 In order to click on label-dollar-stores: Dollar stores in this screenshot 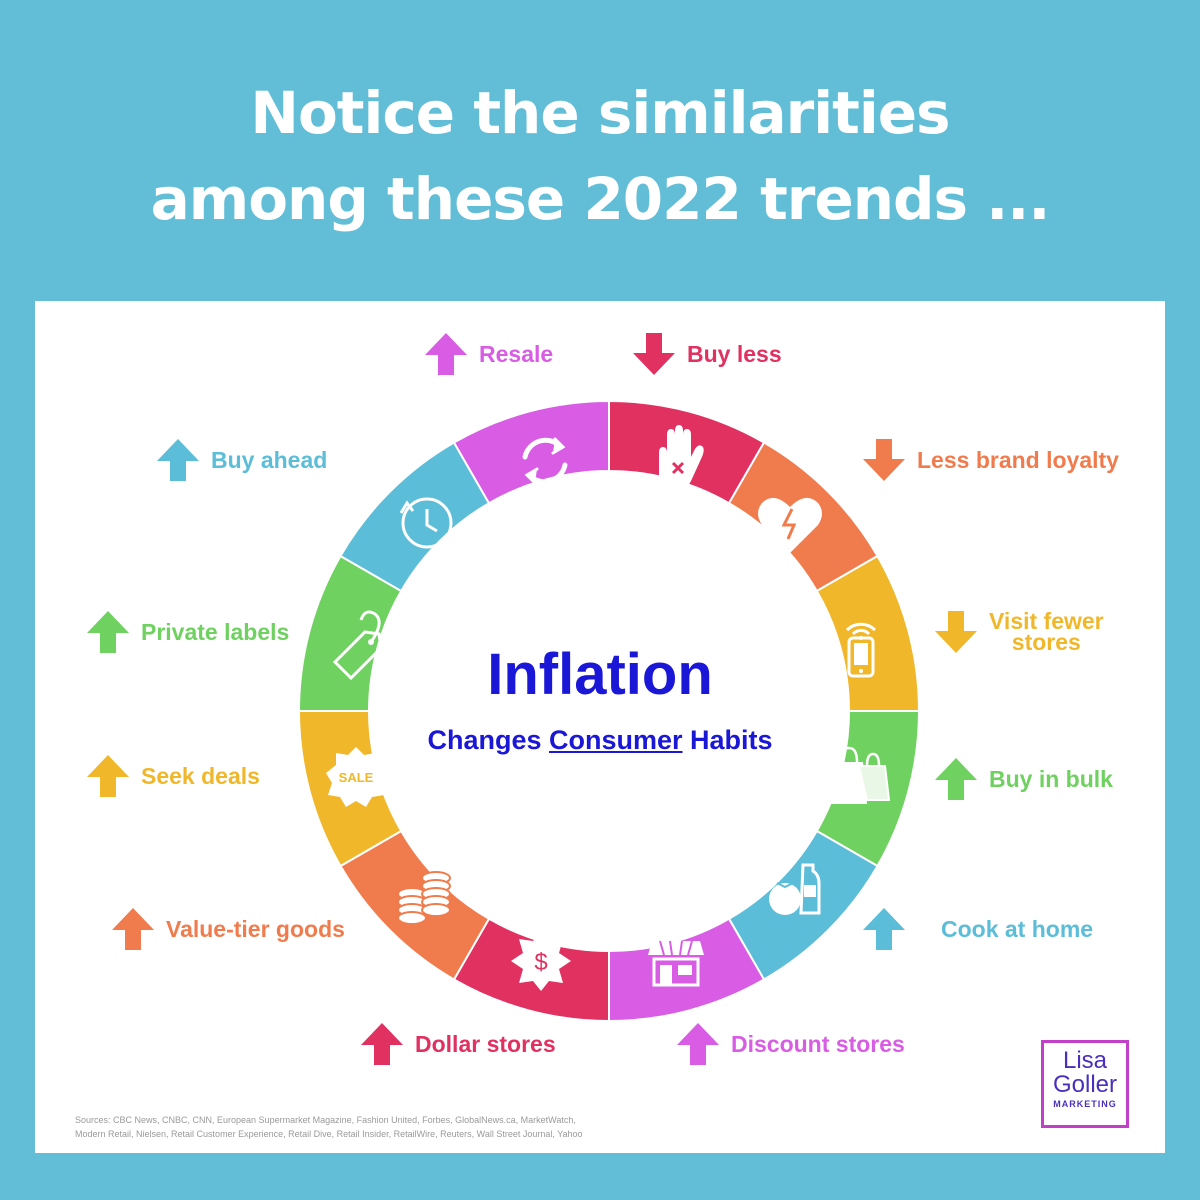, I will do `click(457, 1044)`.